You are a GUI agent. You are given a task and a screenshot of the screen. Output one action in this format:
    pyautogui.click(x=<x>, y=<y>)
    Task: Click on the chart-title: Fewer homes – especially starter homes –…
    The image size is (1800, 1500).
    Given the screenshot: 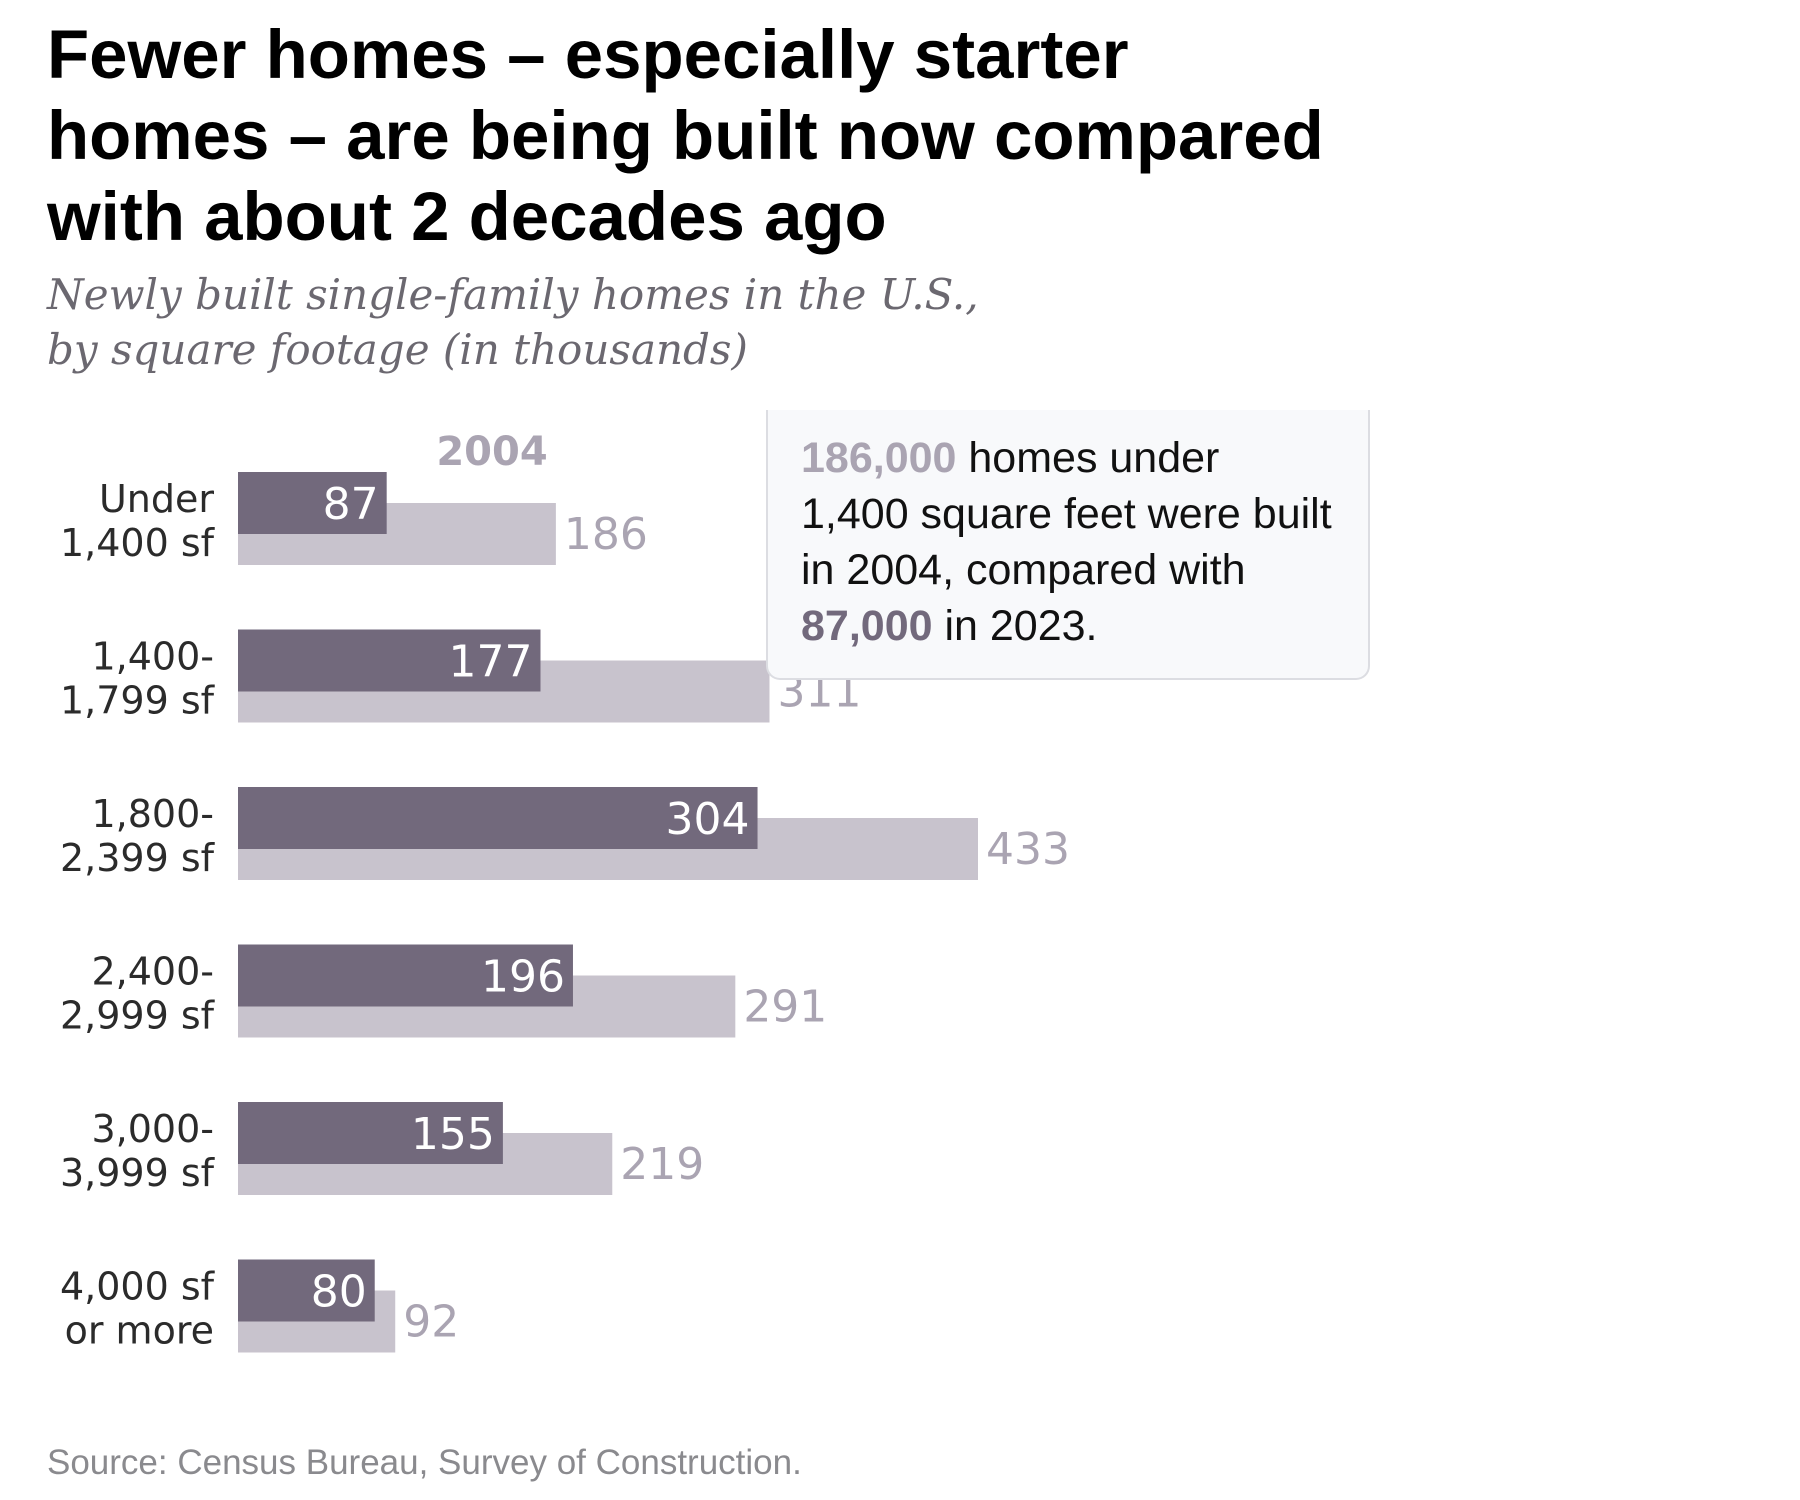 What is the action you would take?
    pyautogui.click(x=685, y=135)
    